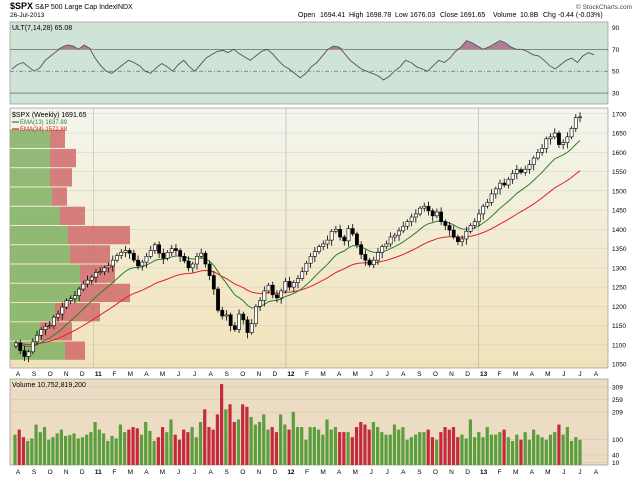  Describe the element at coordinates (619, 230) in the screenshot. I see `price-tick-label: 1400` at that location.